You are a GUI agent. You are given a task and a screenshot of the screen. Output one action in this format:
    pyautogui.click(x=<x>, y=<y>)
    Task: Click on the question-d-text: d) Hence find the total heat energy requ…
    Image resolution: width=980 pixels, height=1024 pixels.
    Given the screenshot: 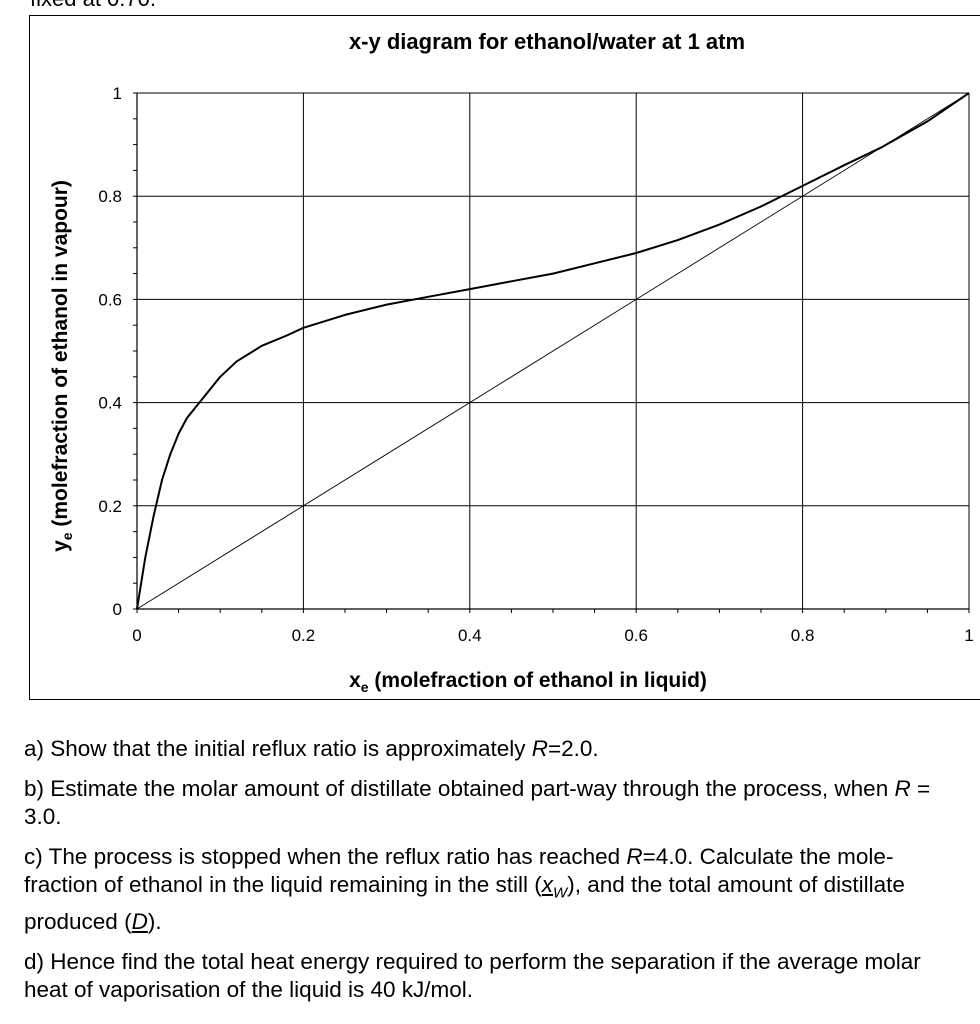 What is the action you would take?
    pyautogui.click(x=472, y=975)
    